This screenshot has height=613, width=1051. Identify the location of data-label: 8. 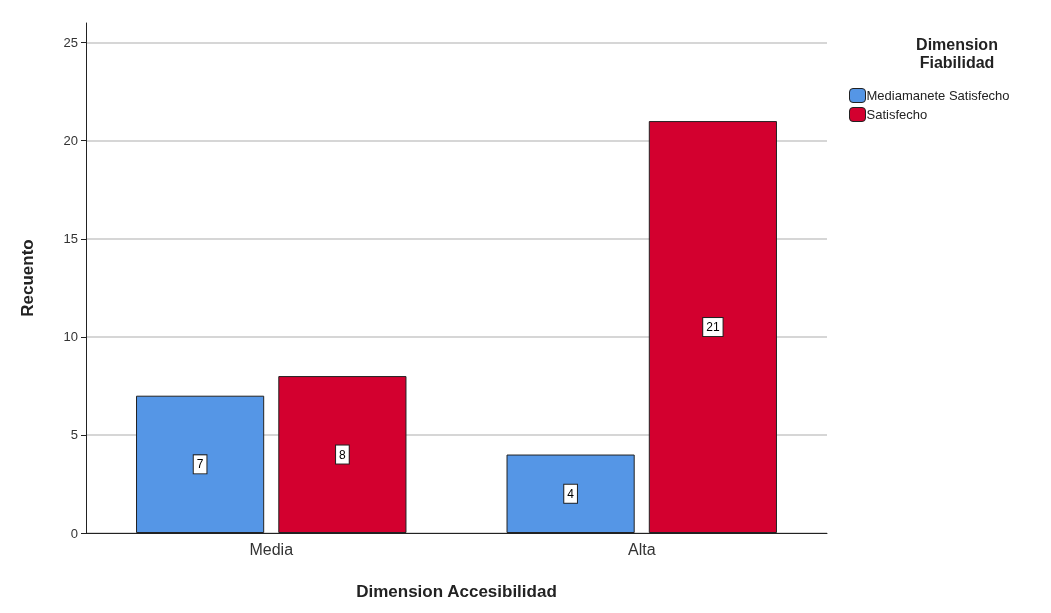
(343, 454).